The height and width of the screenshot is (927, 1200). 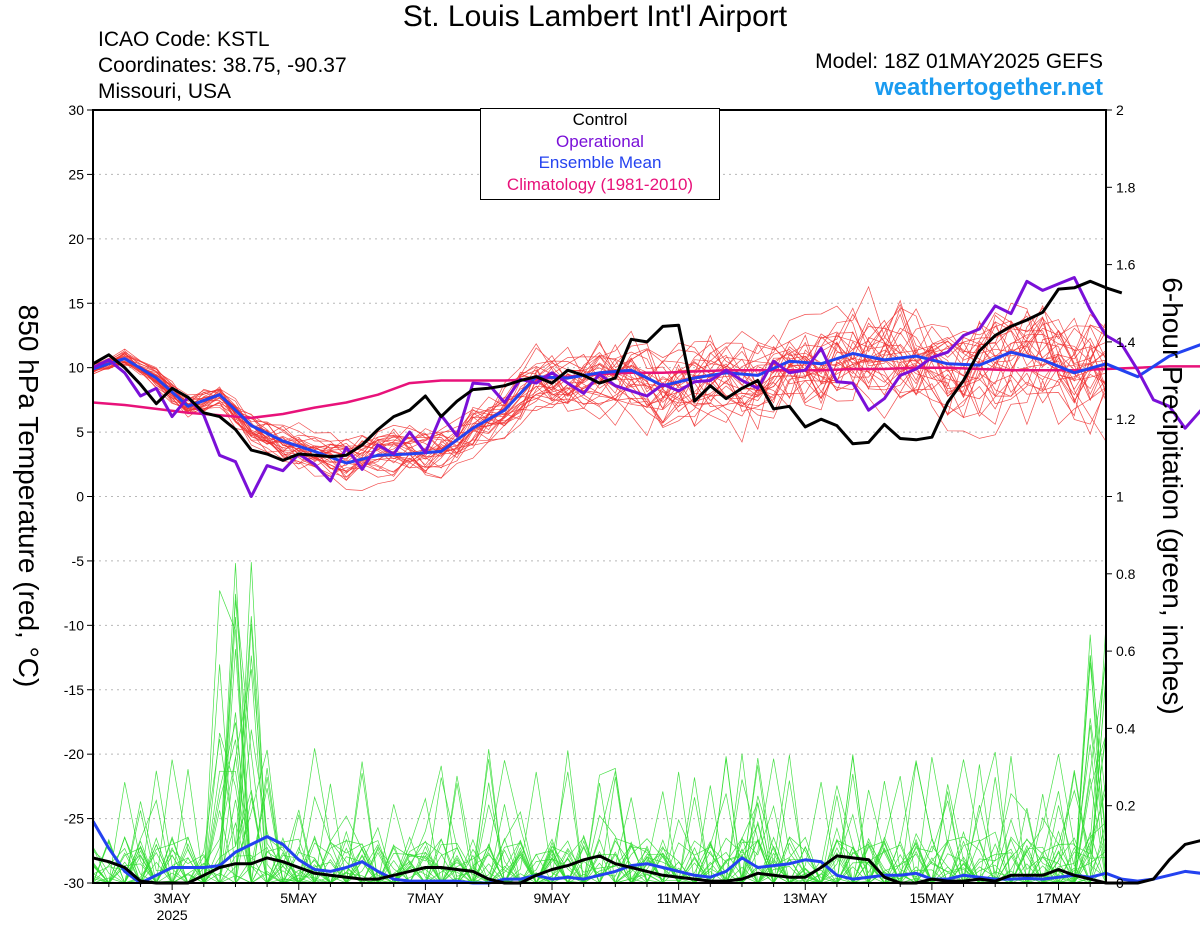 What do you see at coordinates (74, 819) in the screenshot?
I see `y-tick-label-left: -25` at bounding box center [74, 819].